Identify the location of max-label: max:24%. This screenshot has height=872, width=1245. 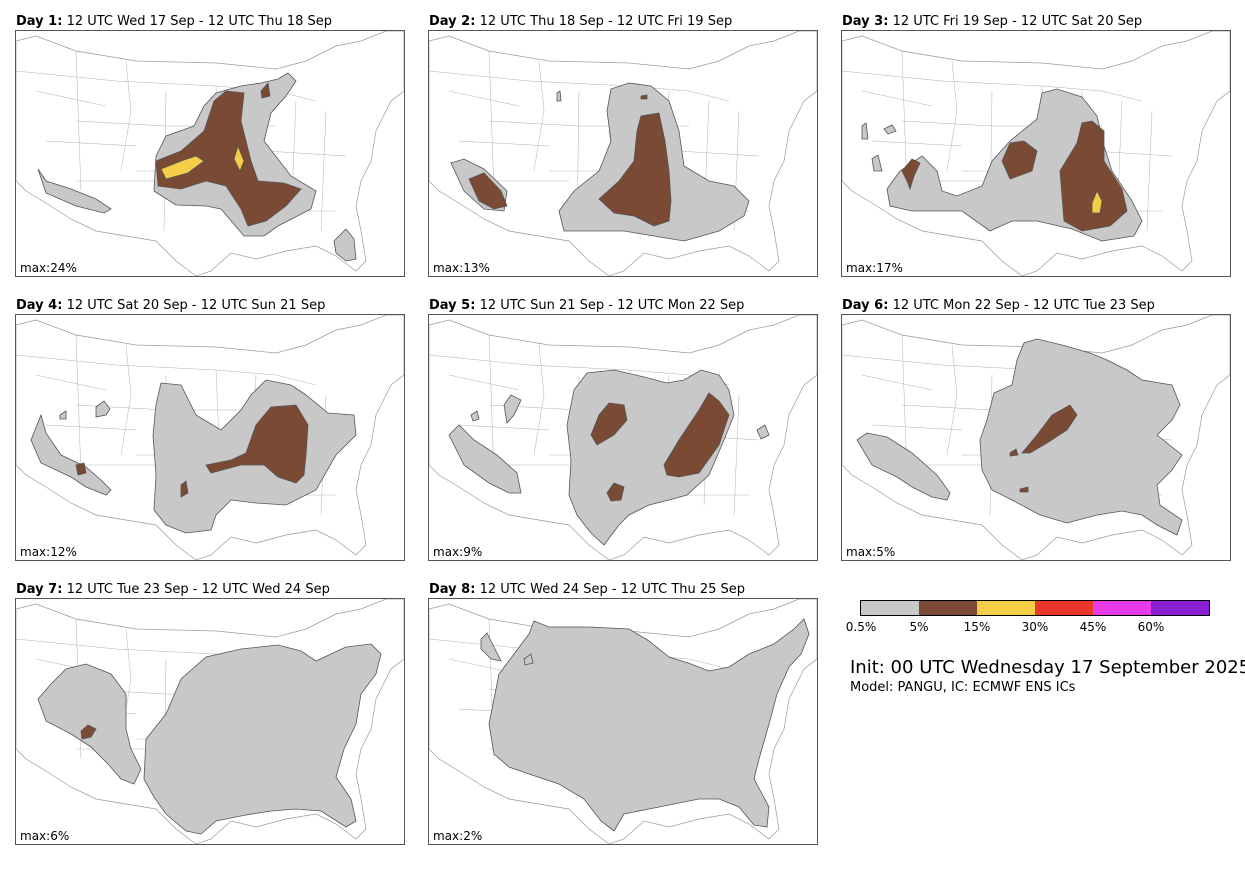
(48, 268).